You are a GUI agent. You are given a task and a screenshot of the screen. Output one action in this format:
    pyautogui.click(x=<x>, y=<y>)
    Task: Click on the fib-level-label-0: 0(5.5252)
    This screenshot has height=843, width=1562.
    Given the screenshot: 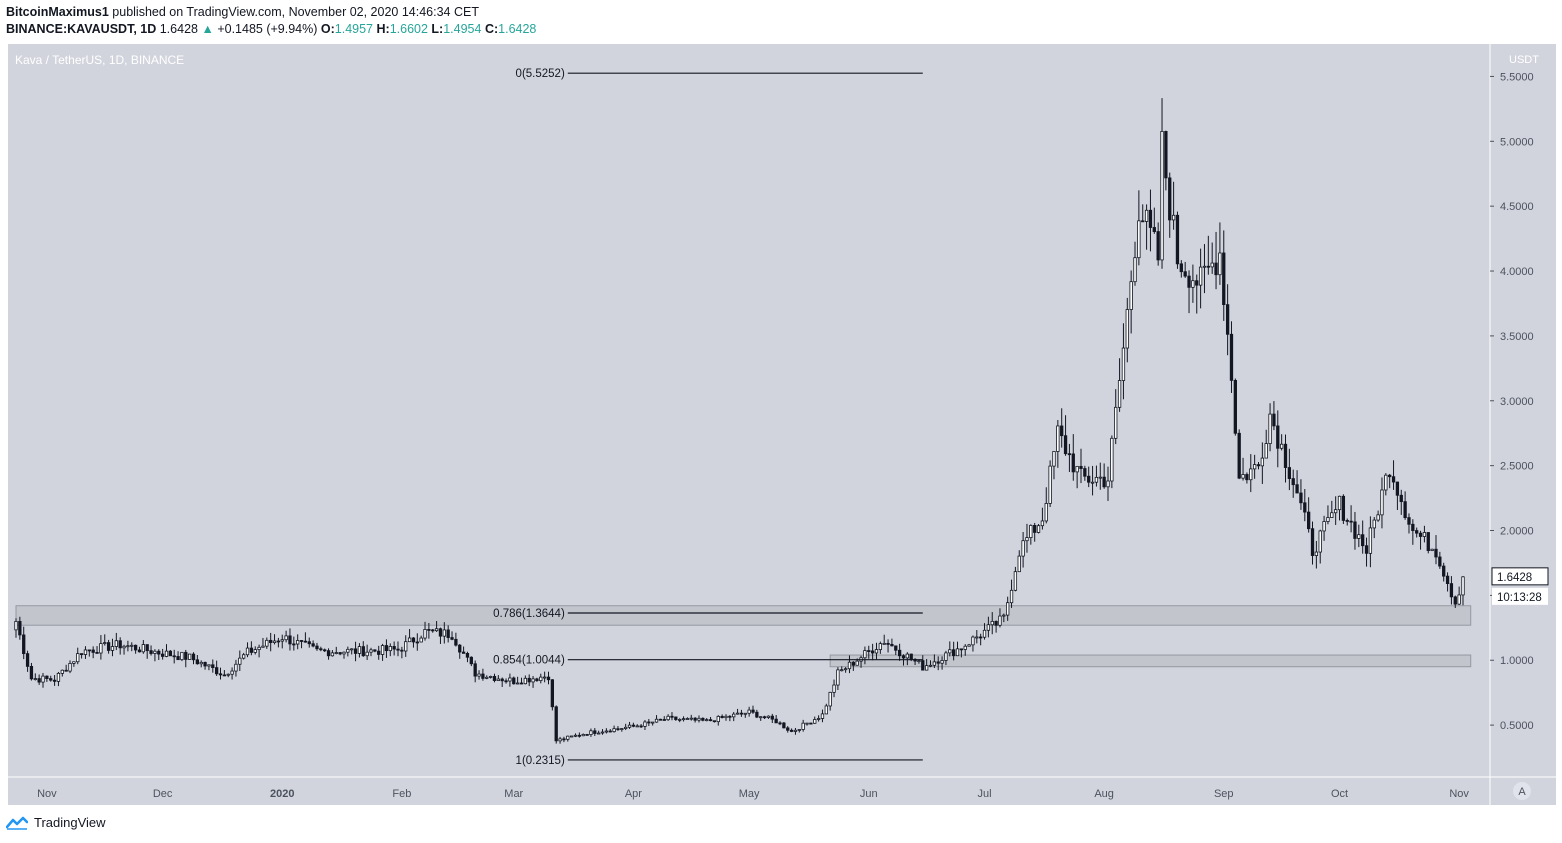 What is the action you would take?
    pyautogui.click(x=540, y=74)
    